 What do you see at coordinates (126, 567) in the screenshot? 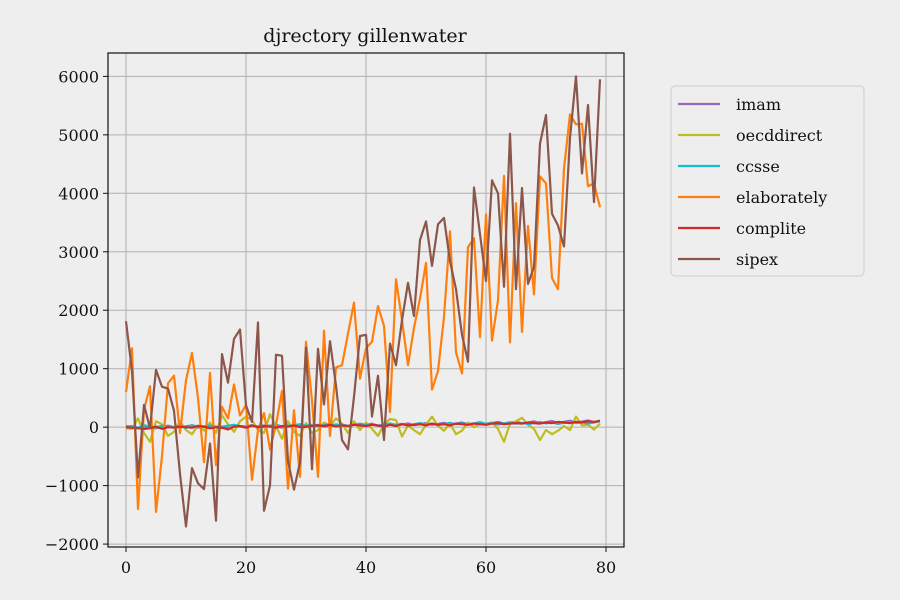
I see `x-tick-label: 0` at bounding box center [126, 567].